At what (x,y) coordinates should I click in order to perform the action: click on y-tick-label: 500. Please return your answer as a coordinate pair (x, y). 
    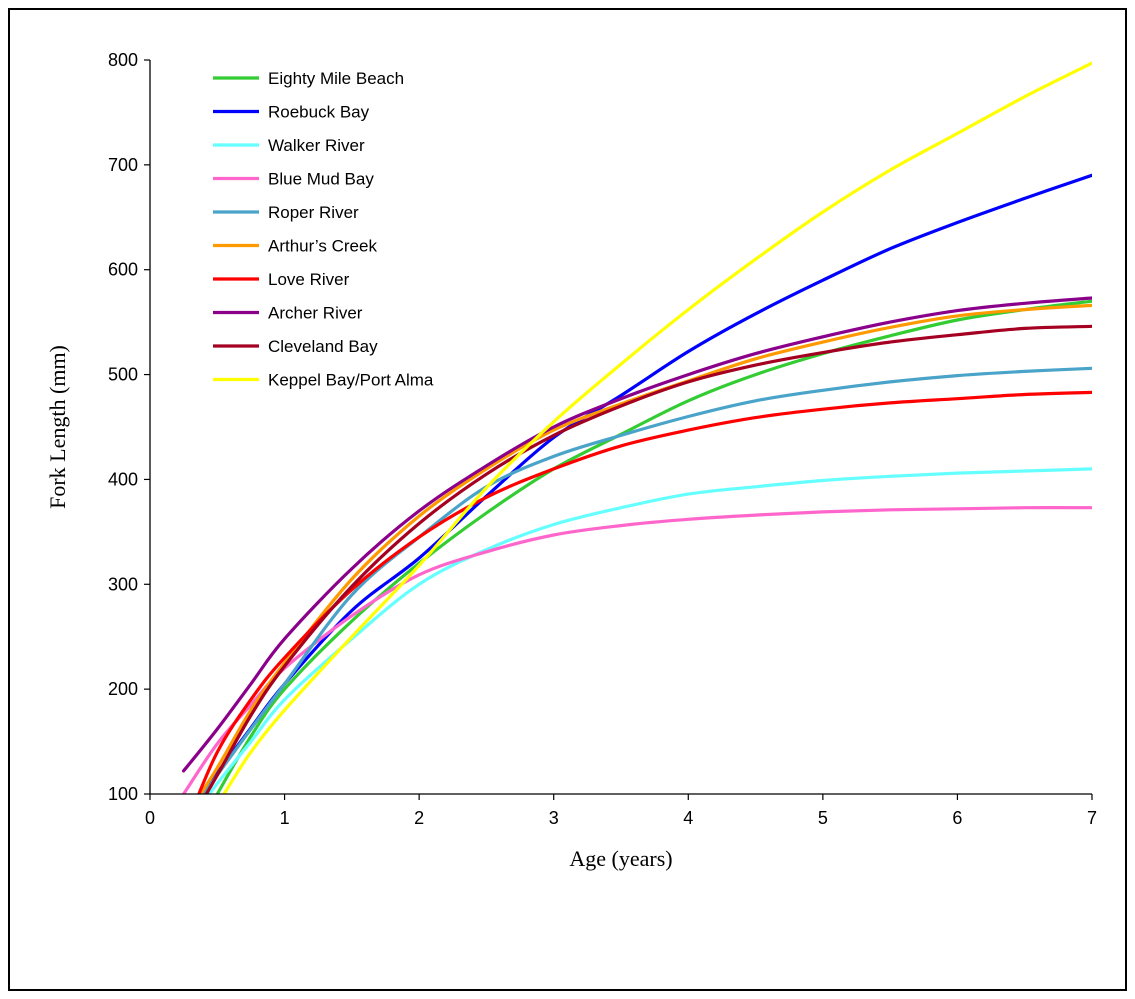
    Looking at the image, I should click on (123, 375).